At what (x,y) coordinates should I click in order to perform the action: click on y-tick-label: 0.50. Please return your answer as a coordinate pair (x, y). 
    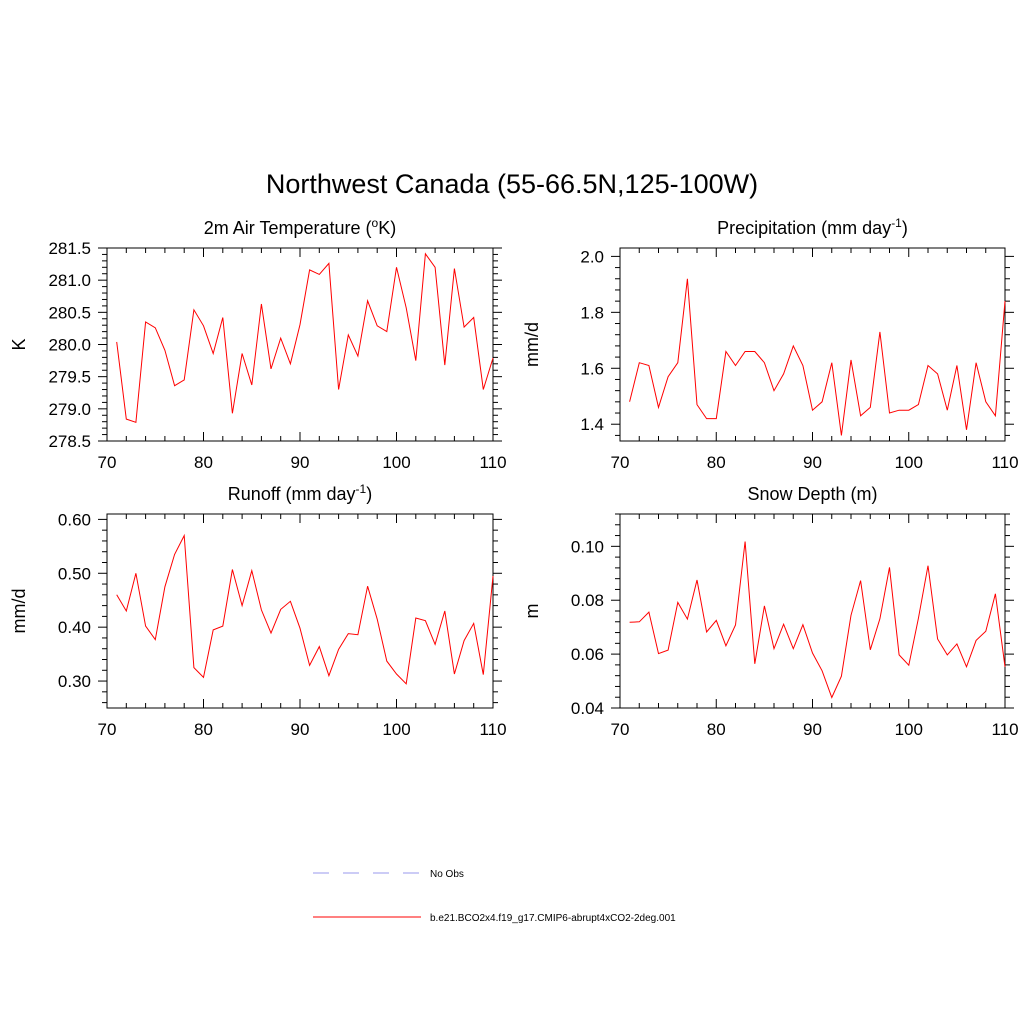
    Looking at the image, I should click on (74, 573).